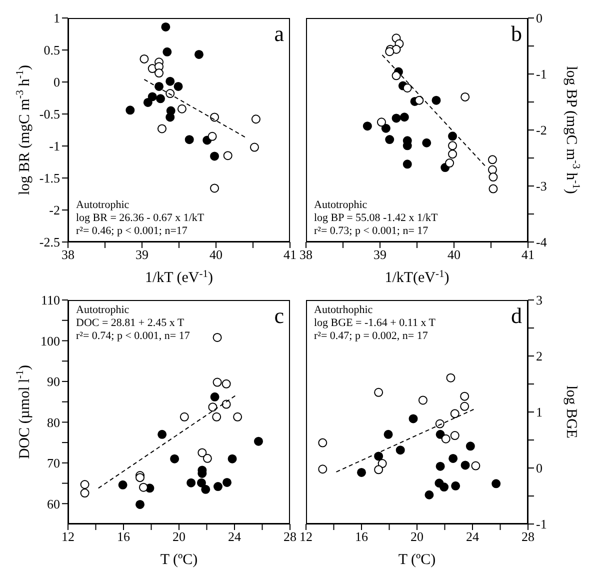 Image resolution: width=599 pixels, height=586 pixels. Describe the element at coordinates (132, 231) in the screenshot. I see `annotation: r²= 0.46; p < 0.001; n=17` at that location.